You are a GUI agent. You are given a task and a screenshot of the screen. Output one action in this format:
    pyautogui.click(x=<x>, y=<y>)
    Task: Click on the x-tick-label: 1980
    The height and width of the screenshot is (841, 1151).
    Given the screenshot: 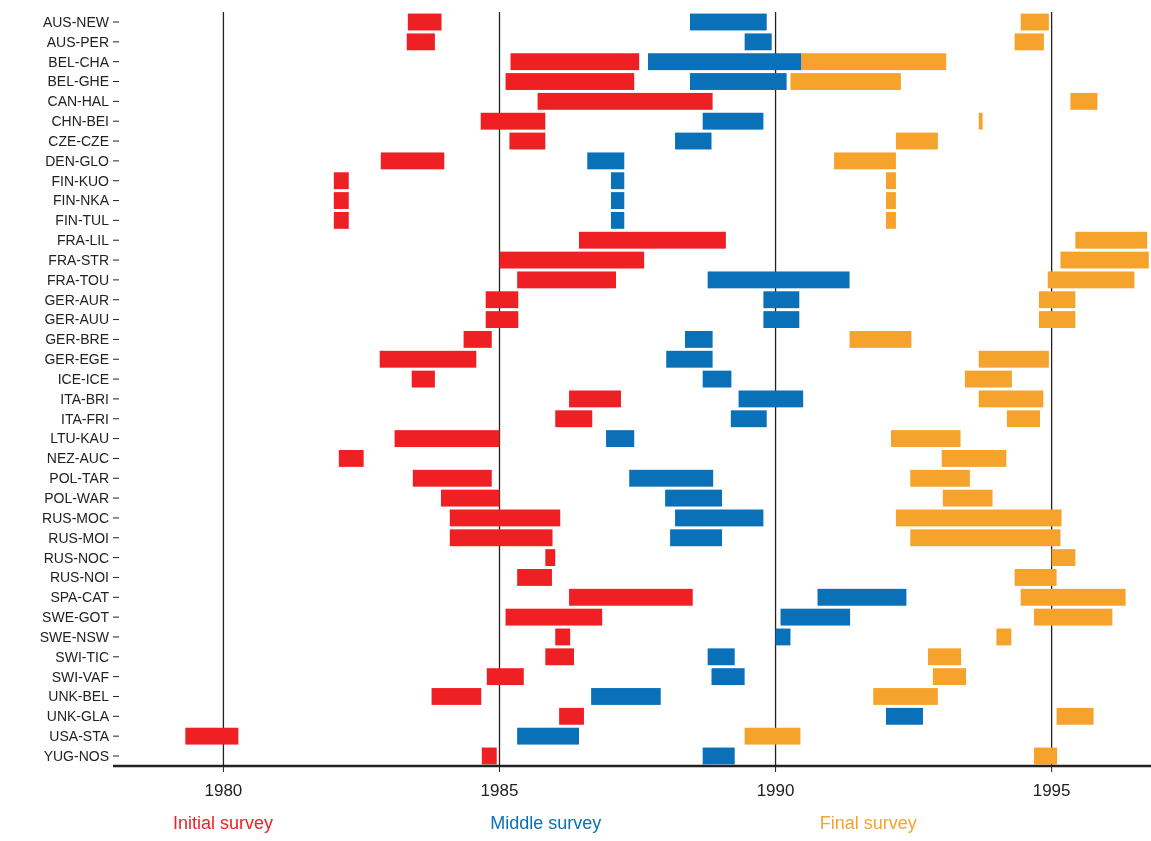 What is the action you would take?
    pyautogui.click(x=223, y=790)
    